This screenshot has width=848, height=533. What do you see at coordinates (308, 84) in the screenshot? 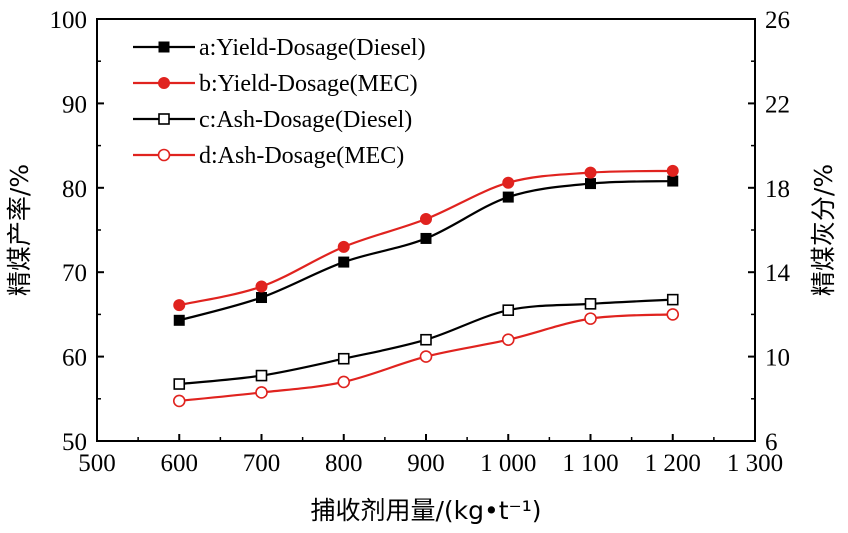
I see `legend-label: b:Yield-Dosage(MEC)` at bounding box center [308, 84].